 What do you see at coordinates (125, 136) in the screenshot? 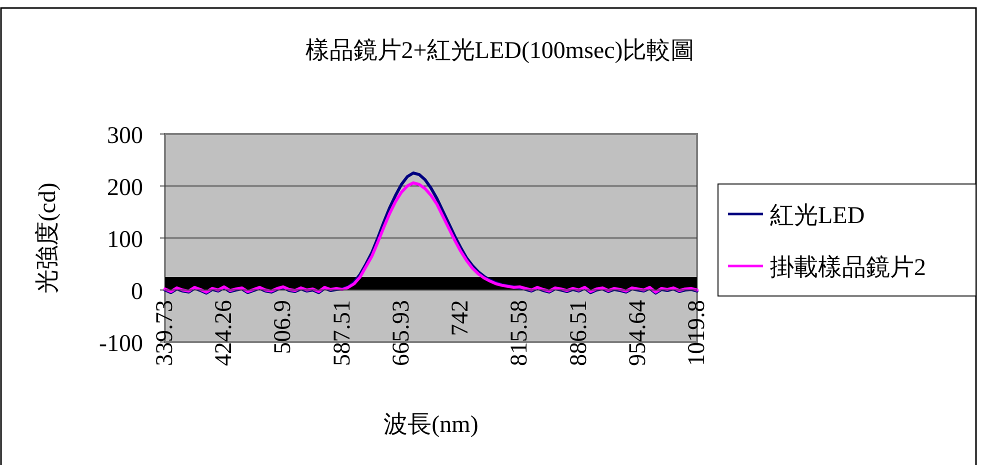
I see `y-tick-label: 300` at bounding box center [125, 136].